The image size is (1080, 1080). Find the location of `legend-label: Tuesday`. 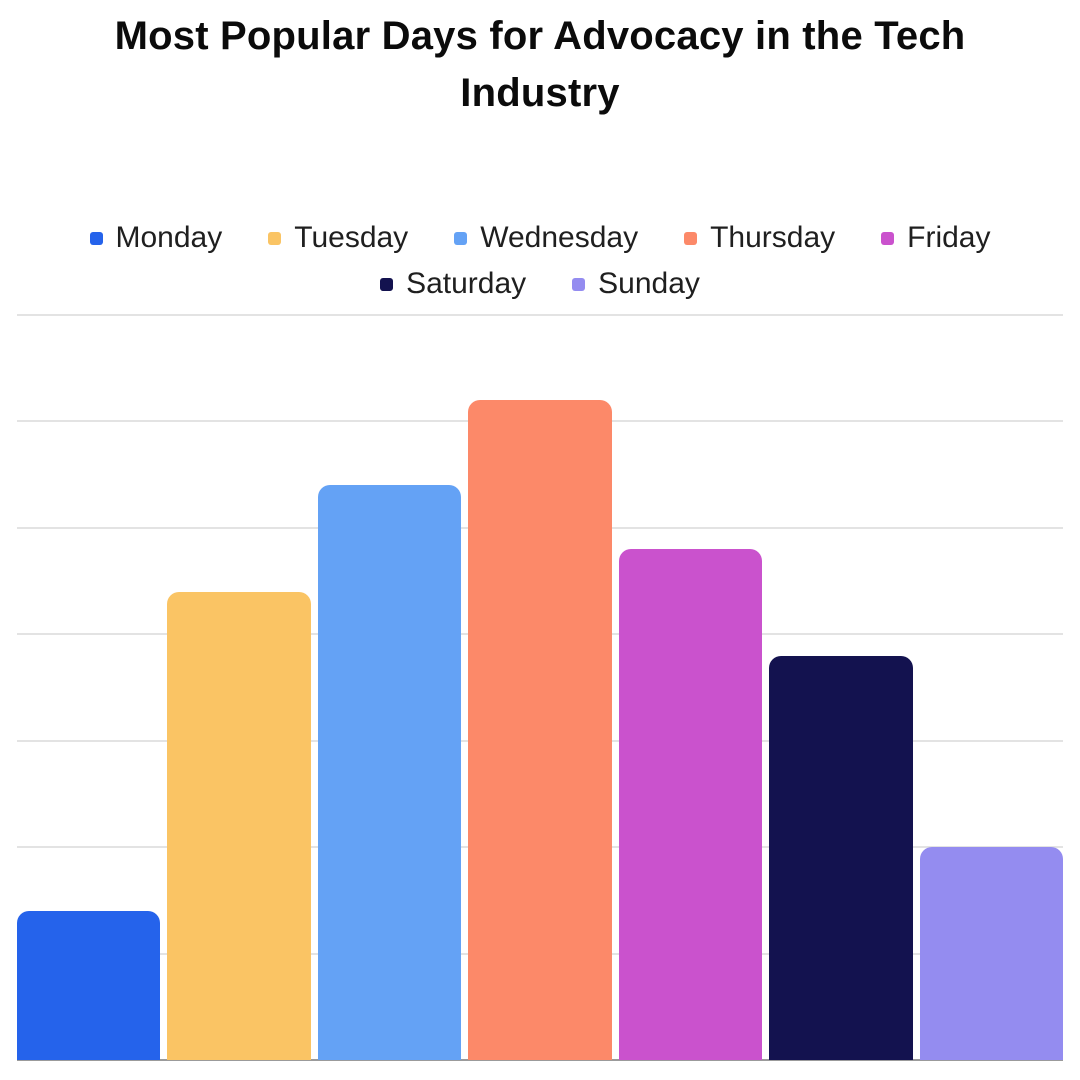

legend-label: Tuesday is located at coordinates (351, 237).